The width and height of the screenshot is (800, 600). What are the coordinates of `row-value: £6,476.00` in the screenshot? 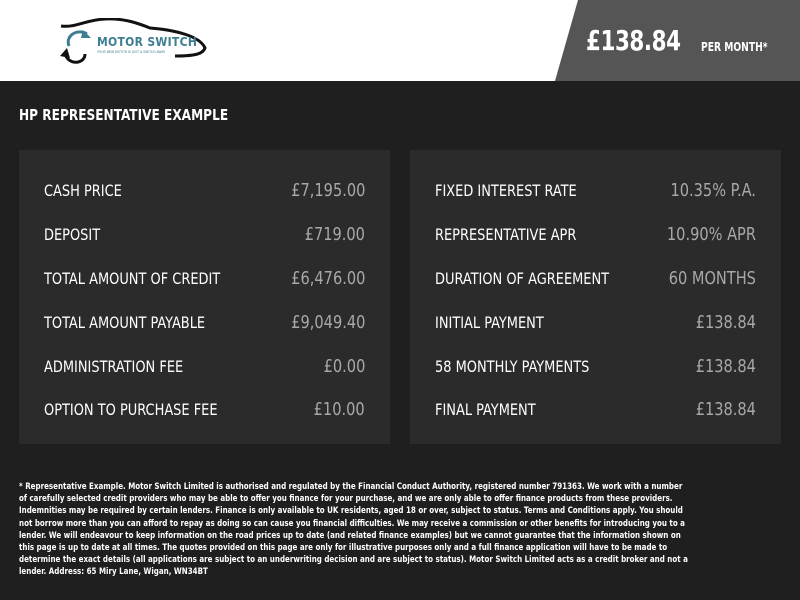 It's located at (327, 278).